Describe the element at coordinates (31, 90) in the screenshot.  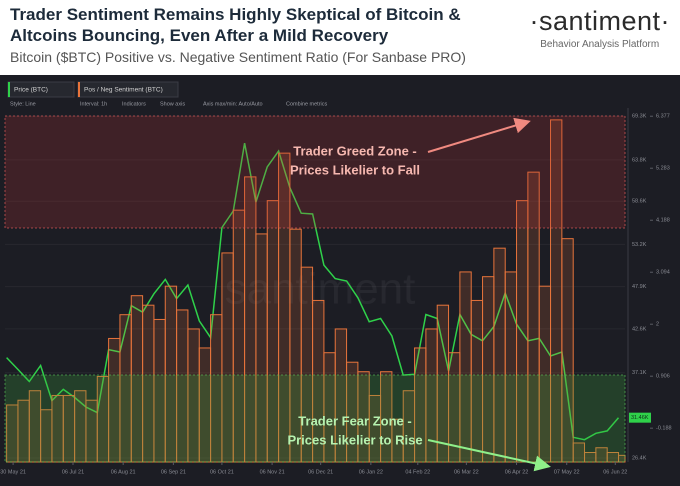
I see `tab-label: Price (BTC)` at that location.